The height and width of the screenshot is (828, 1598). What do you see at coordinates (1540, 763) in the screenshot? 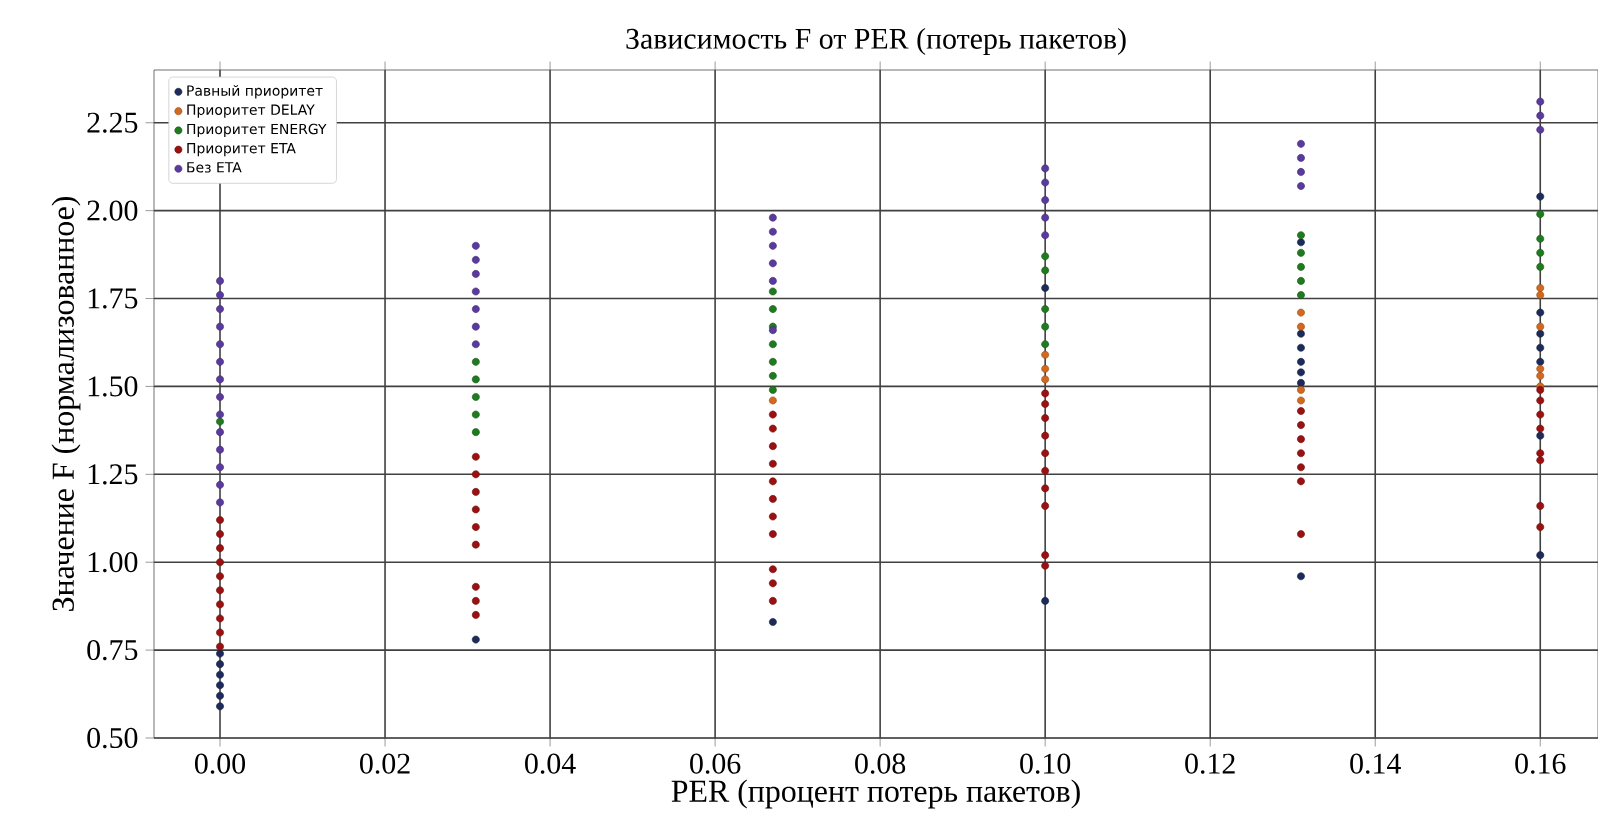
I see `x-tick-label: 0.16` at bounding box center [1540, 763].